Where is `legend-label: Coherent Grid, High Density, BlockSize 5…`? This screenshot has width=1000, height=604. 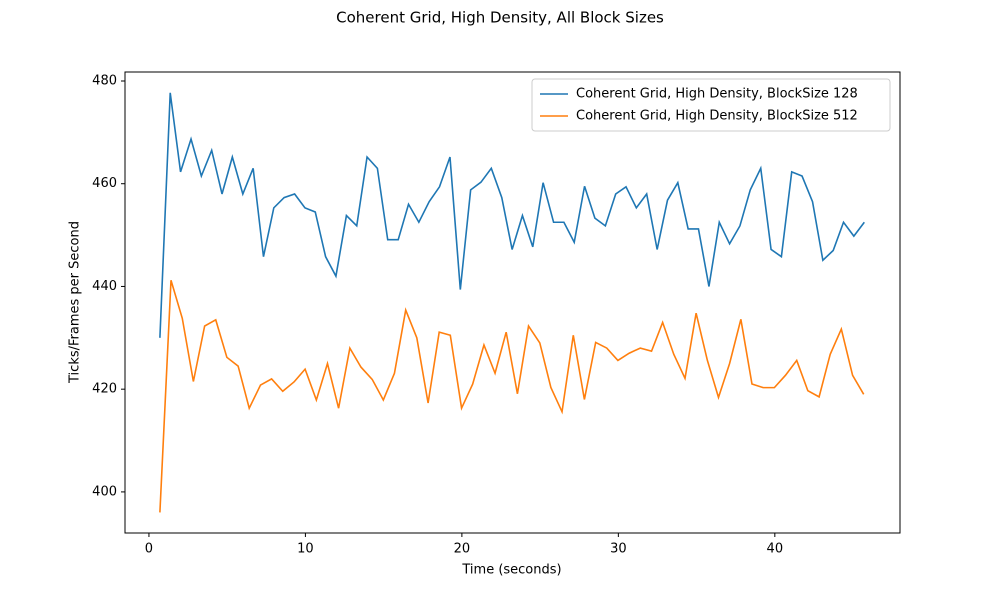
legend-label: Coherent Grid, High Density, BlockSize 5… is located at coordinates (717, 116).